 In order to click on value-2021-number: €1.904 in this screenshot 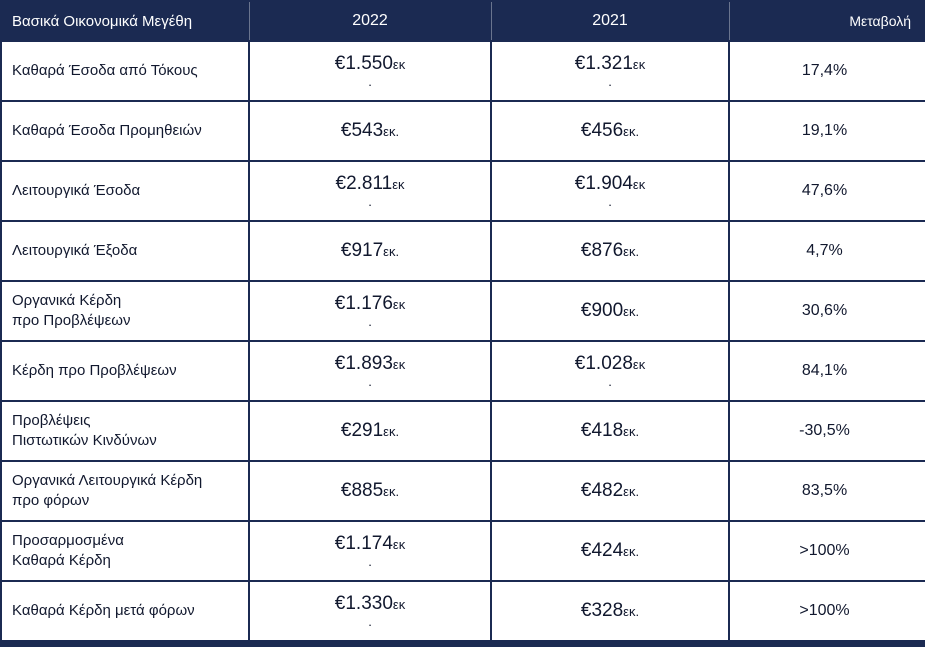, I will do `click(603, 183)`.